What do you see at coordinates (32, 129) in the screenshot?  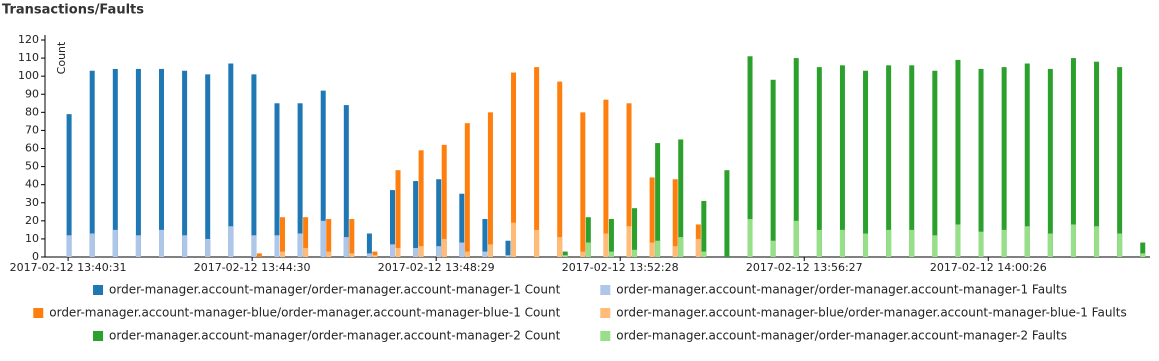 I see `y-tick-label: 70` at bounding box center [32, 129].